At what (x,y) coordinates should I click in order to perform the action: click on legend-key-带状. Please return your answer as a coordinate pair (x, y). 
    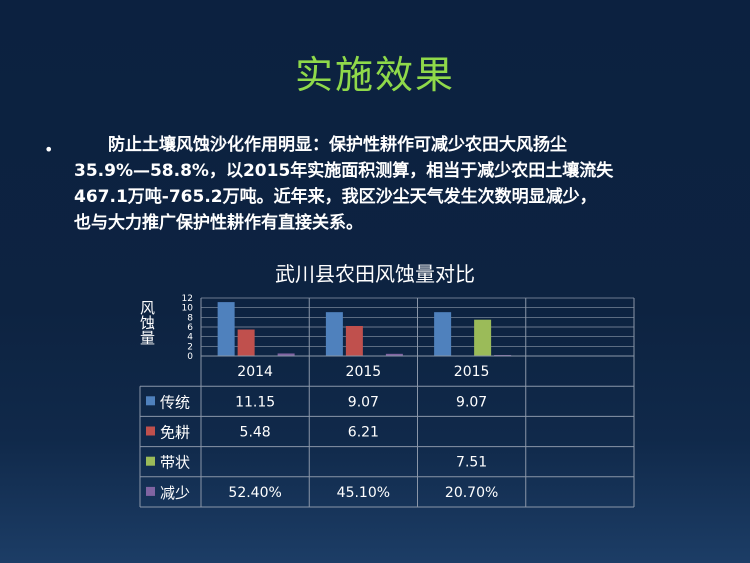
    Looking at the image, I should click on (150, 461).